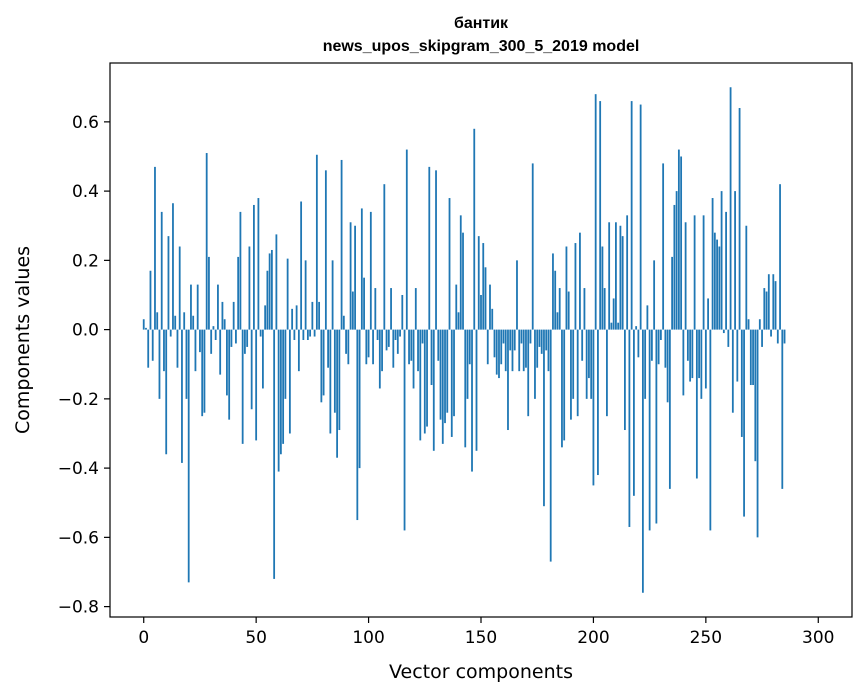 This screenshot has width=867, height=696. Describe the element at coordinates (78, 608) in the screenshot. I see `y-tick-label: −0.8` at that location.